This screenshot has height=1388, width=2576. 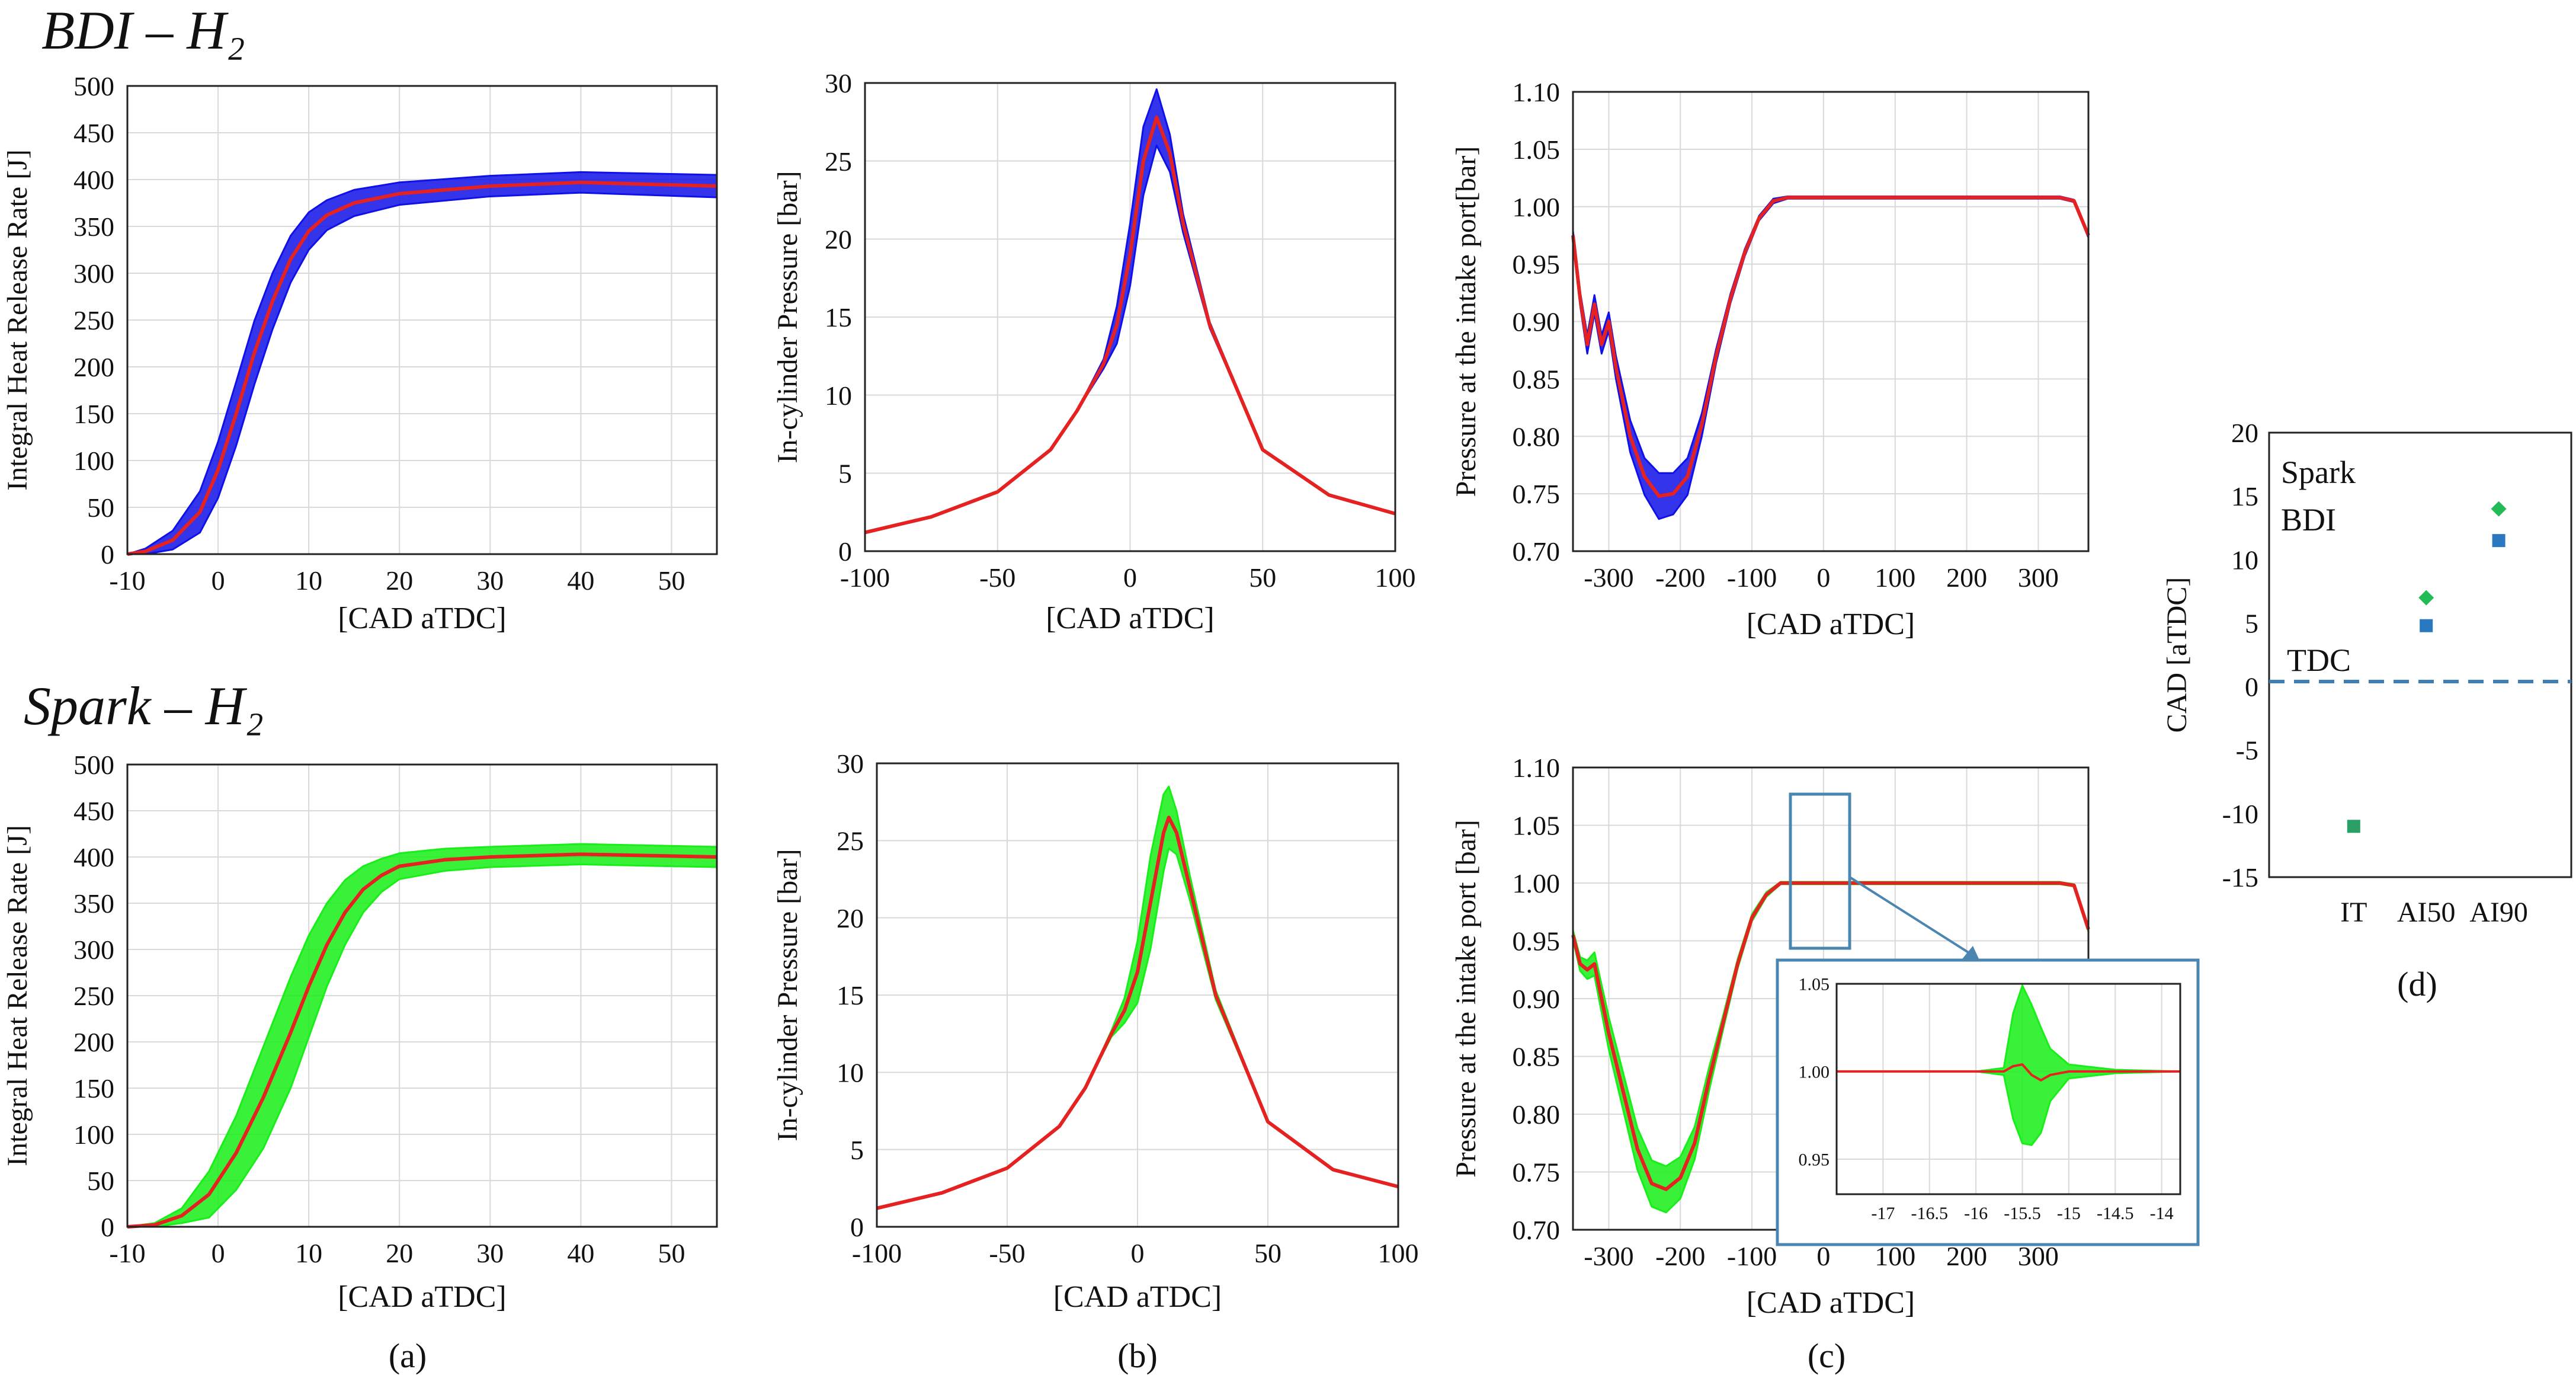 What do you see at coordinates (143, 30) in the screenshot?
I see `bdi-row-title: BDI – H₂` at bounding box center [143, 30].